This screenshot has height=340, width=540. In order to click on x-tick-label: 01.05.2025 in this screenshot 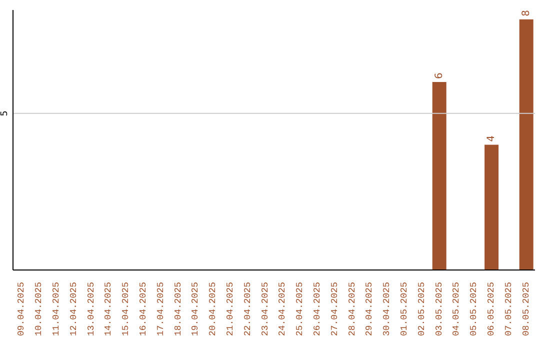, I will do `click(405, 309)`.